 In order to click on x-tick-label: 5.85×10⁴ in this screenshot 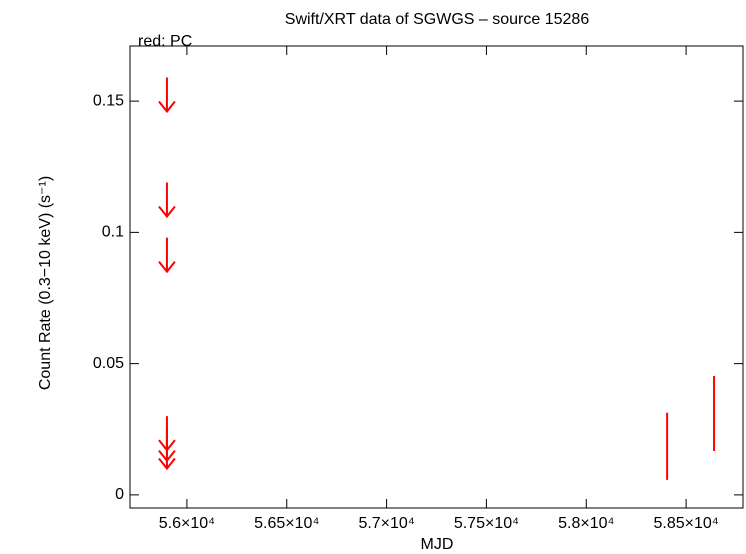, I will do `click(686, 523)`.